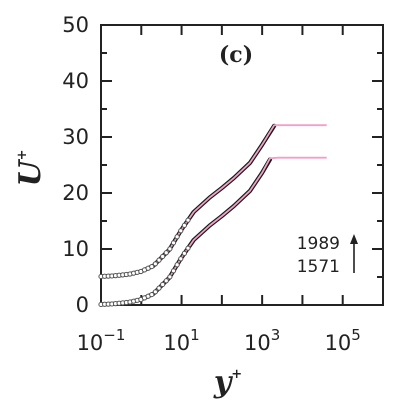 The width and height of the screenshot is (415, 408). What do you see at coordinates (276, 335) in the screenshot?
I see `x-tick-label-exponent: 3` at bounding box center [276, 335].